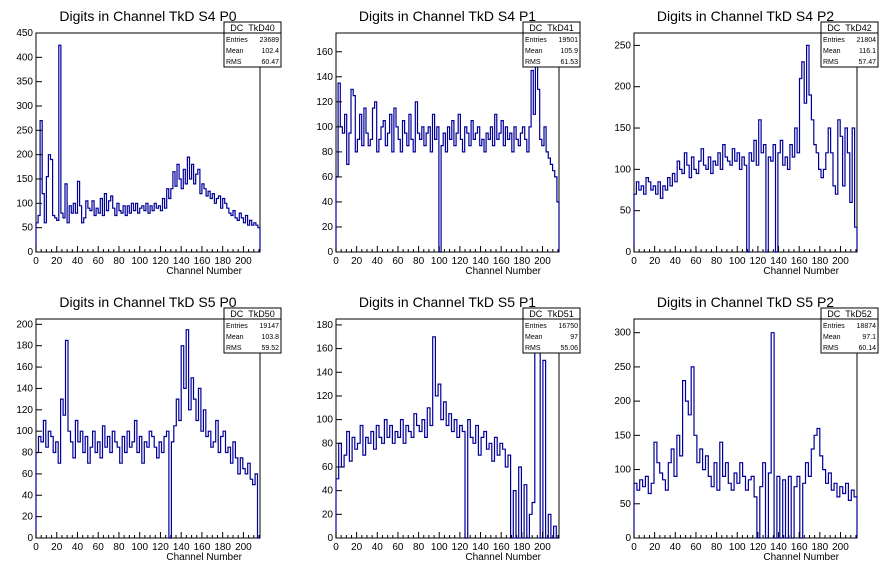 This screenshot has width=896, height=574. I want to click on stats-name: DC_TkD42, so click(849, 28).